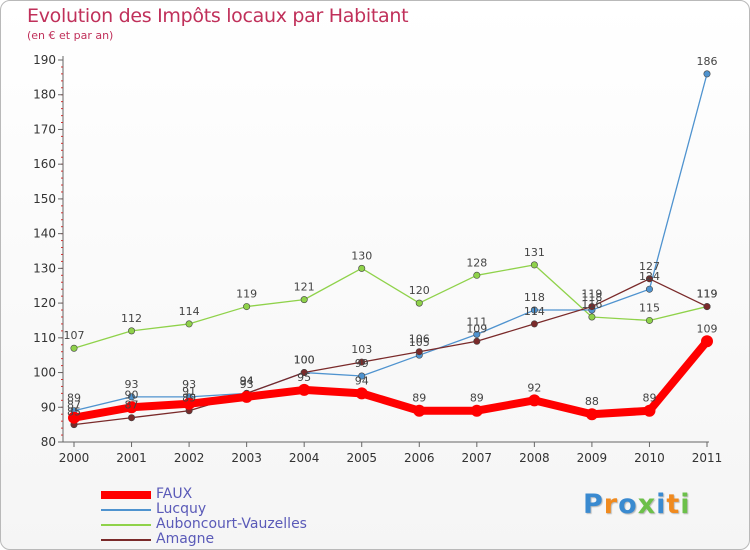 The image size is (750, 550). What do you see at coordinates (534, 387) in the screenshot?
I see `data-label-0-8: 92` at bounding box center [534, 387].